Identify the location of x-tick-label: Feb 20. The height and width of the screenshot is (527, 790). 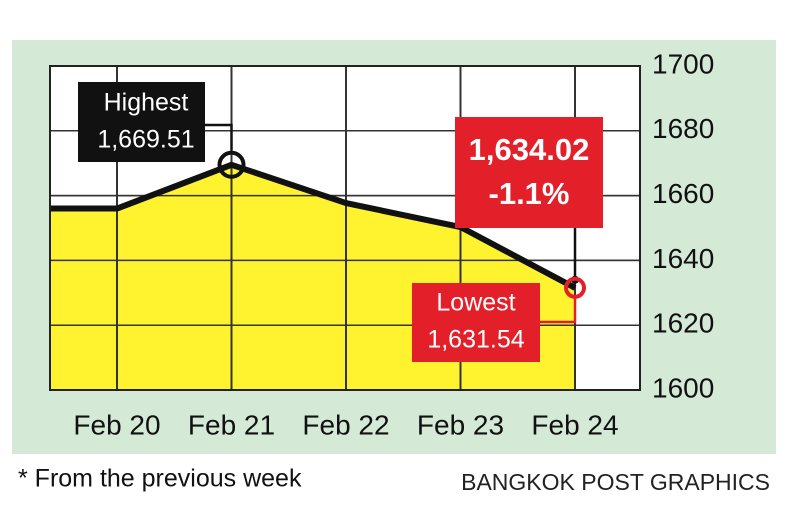
(116, 424).